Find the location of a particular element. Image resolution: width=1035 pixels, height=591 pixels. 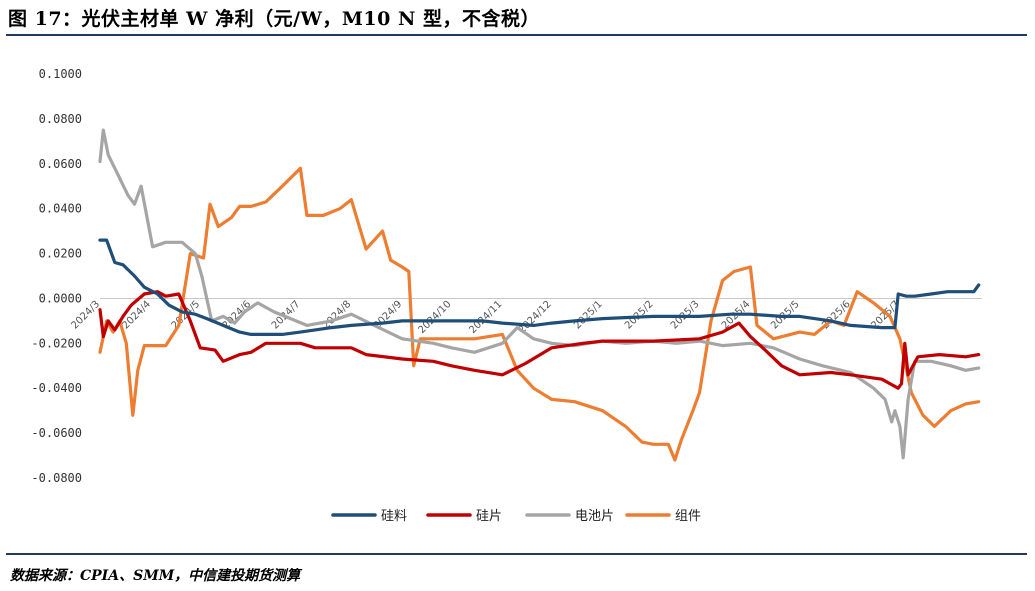

legend-label: 电池片 is located at coordinates (594, 516).